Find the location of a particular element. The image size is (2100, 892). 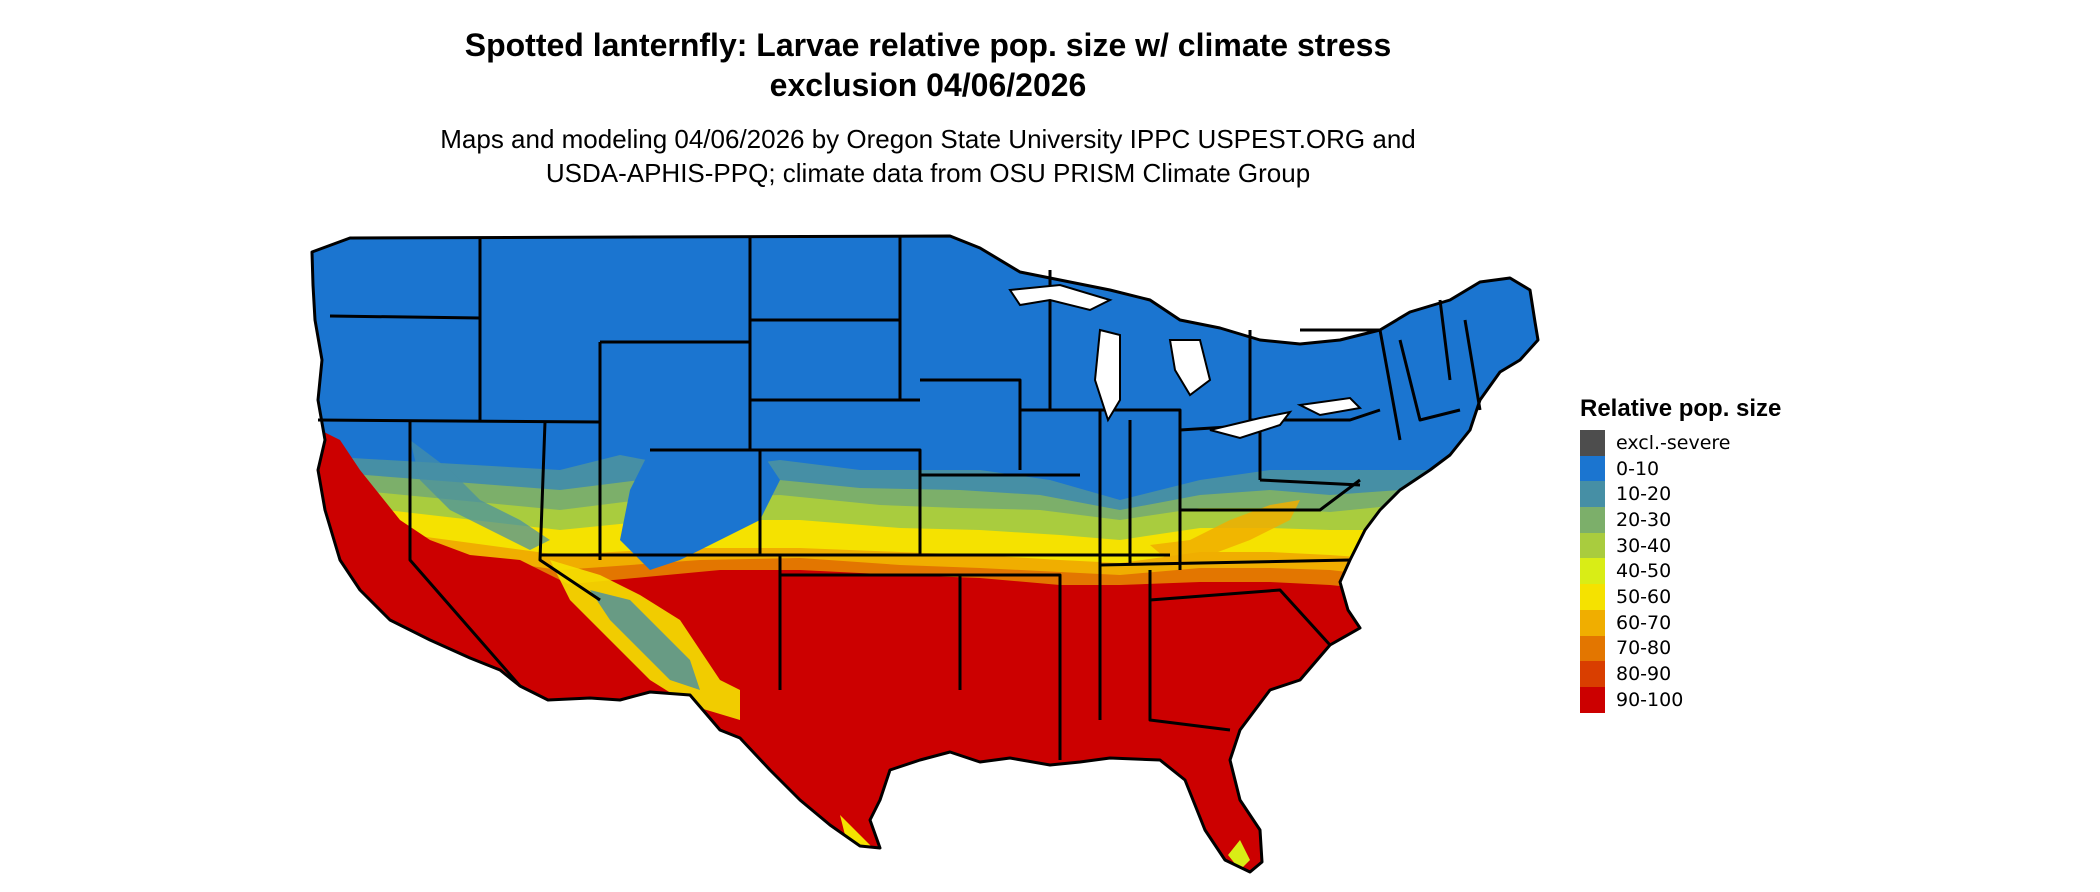

legend-label: 30-40 is located at coordinates (1644, 545).